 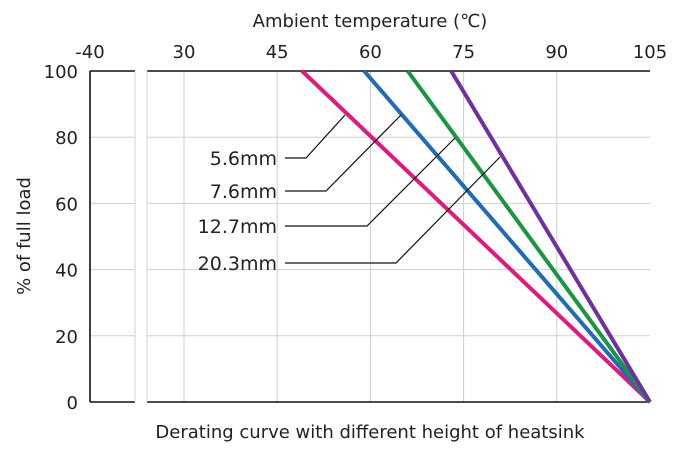 What do you see at coordinates (277, 52) in the screenshot?
I see `x-tick-label: 45` at bounding box center [277, 52].